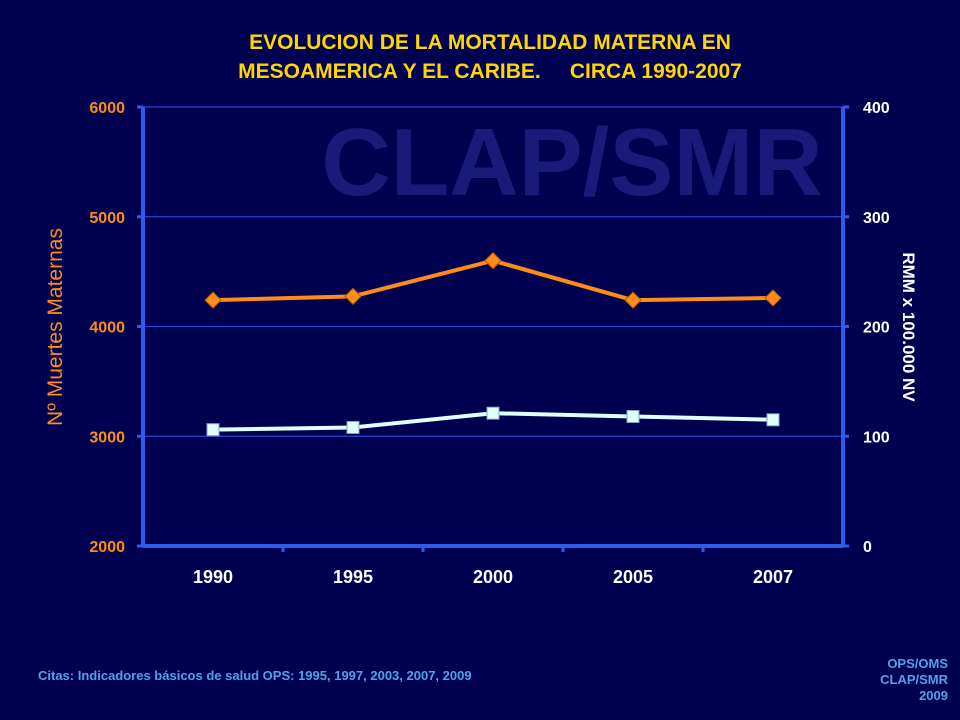 The width and height of the screenshot is (960, 720). What do you see at coordinates (876, 108) in the screenshot?
I see `y-right-tick-label: 400` at bounding box center [876, 108].